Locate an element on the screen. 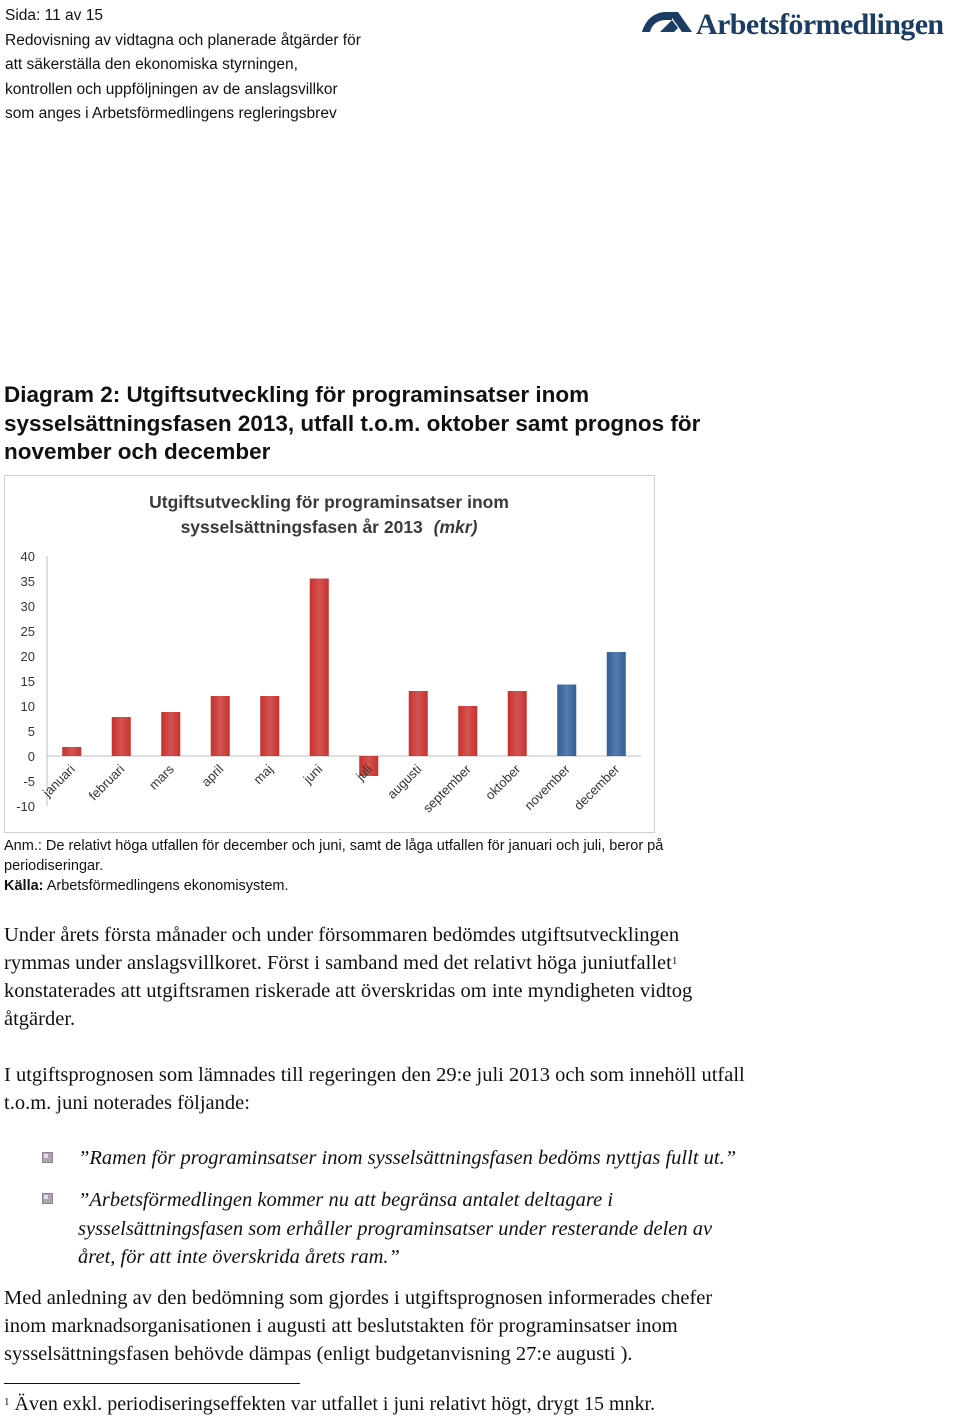 Image resolution: width=960 pixels, height=1418 pixels. bar-juni is located at coordinates (319, 667).